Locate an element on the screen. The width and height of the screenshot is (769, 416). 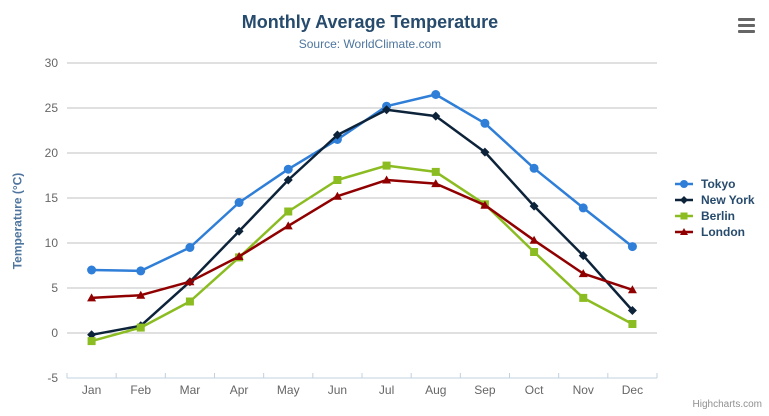
legend-marker-circle-icon is located at coordinates (684, 184).